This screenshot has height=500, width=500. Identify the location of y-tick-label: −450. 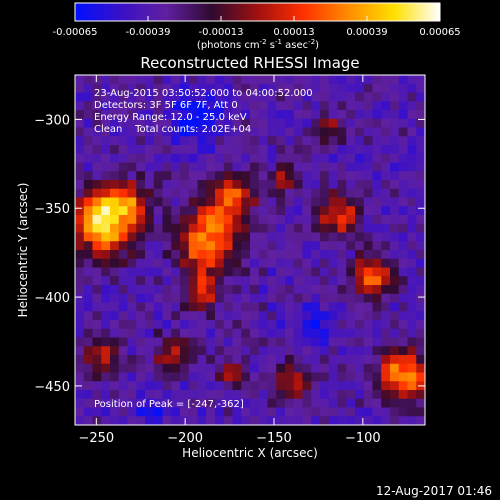
(52, 387).